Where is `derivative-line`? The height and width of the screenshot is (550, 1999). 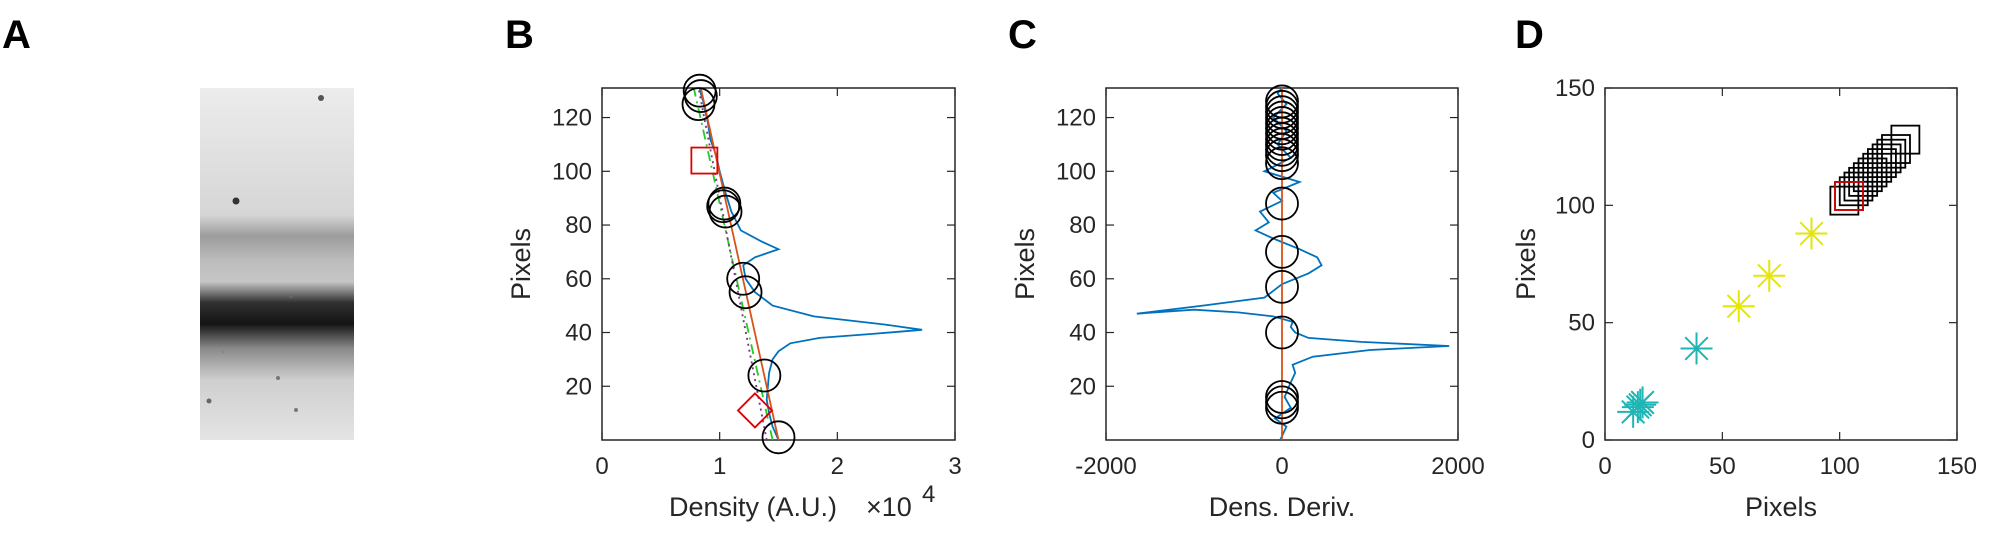 derivative-line is located at coordinates (1293, 264).